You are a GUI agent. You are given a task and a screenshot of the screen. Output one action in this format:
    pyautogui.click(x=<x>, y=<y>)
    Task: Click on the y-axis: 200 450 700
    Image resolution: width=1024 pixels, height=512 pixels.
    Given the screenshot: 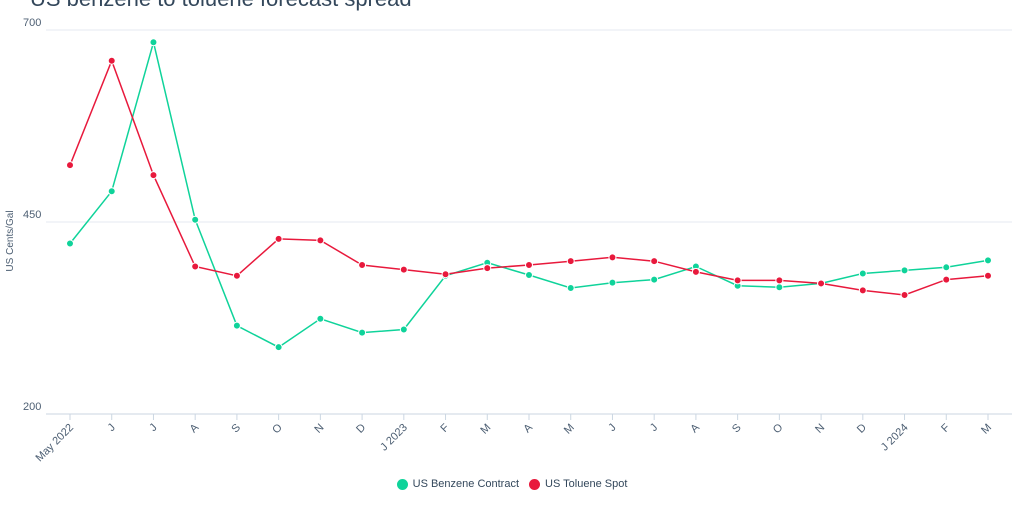 What is the action you would take?
    pyautogui.click(x=32, y=215)
    